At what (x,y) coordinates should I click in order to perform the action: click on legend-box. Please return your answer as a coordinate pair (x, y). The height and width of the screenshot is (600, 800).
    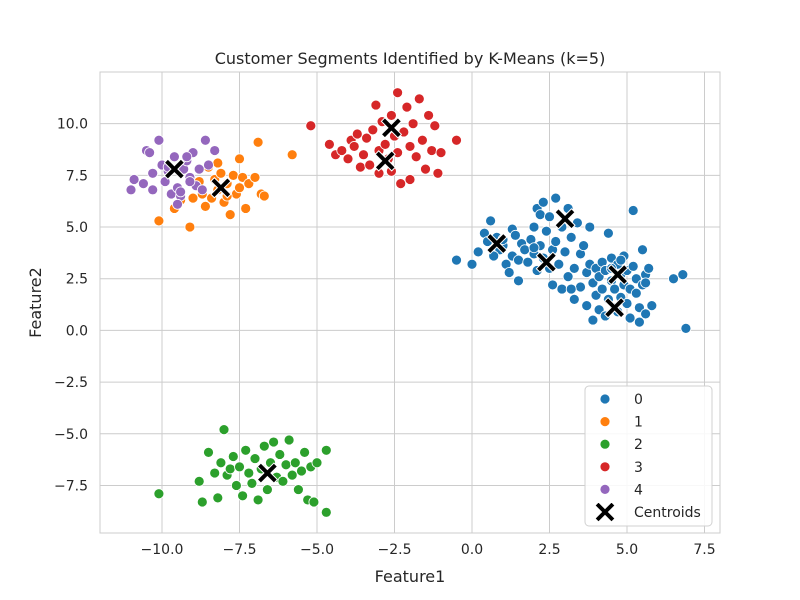
    Looking at the image, I should click on (648, 456).